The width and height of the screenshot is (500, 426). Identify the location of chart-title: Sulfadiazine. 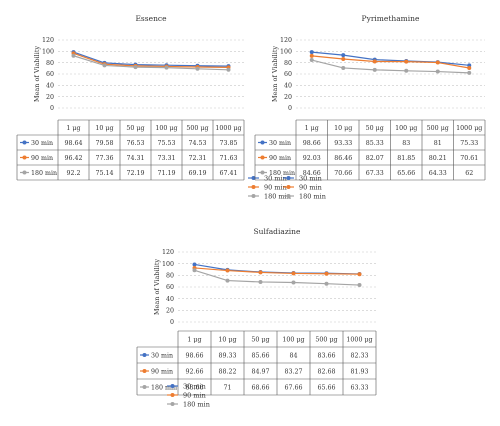
(277, 231).